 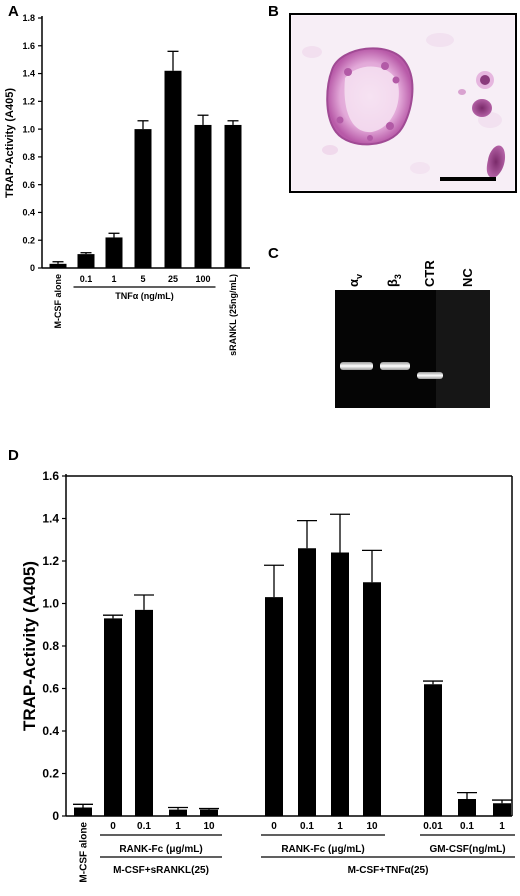 What do you see at coordinates (394, 280) in the screenshot?
I see `lane-label-beta-3: β3` at bounding box center [394, 280].